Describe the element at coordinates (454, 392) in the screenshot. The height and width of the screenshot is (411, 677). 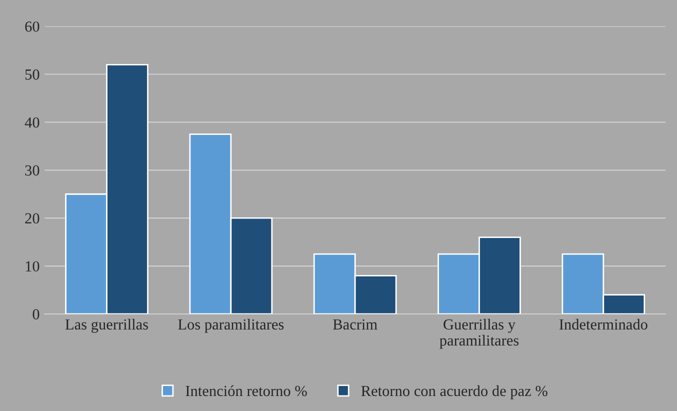
I see `legend-label: Retorno con acuerdo de paz %` at that location.